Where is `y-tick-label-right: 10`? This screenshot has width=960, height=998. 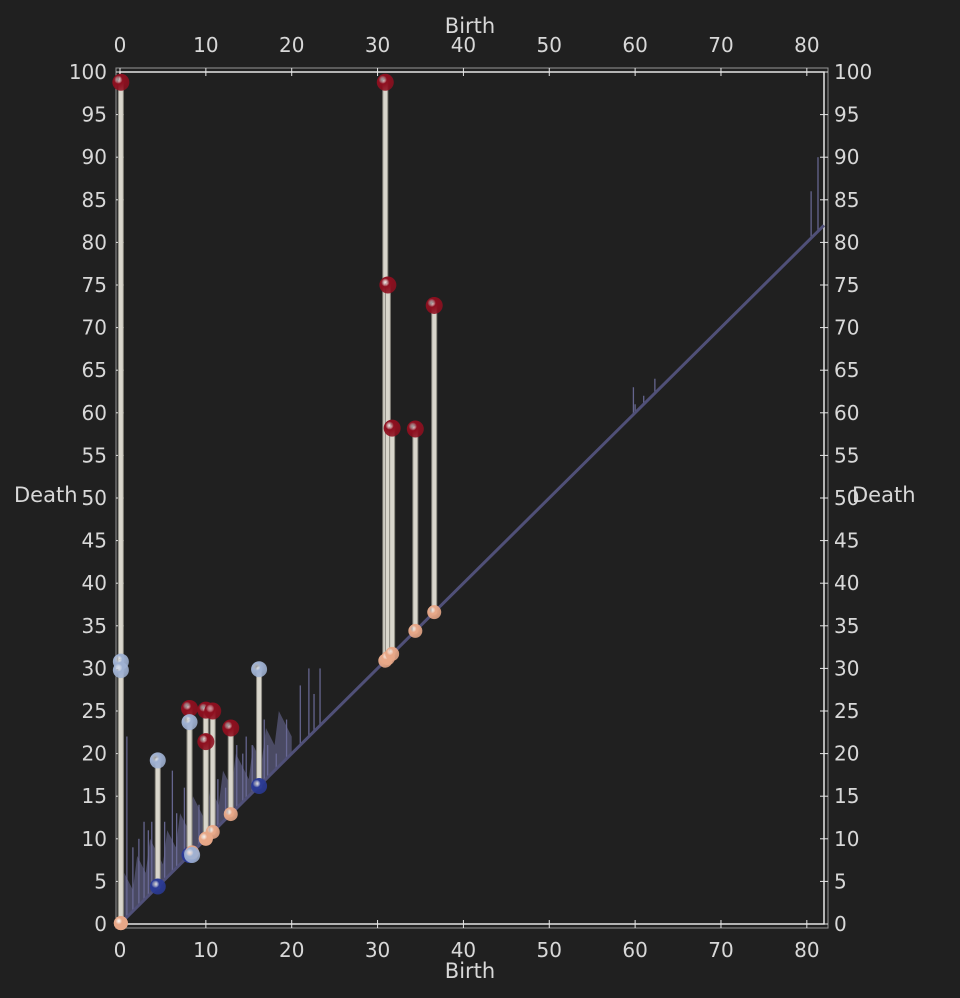
y-tick-label-right: 10 is located at coordinates (846, 839).